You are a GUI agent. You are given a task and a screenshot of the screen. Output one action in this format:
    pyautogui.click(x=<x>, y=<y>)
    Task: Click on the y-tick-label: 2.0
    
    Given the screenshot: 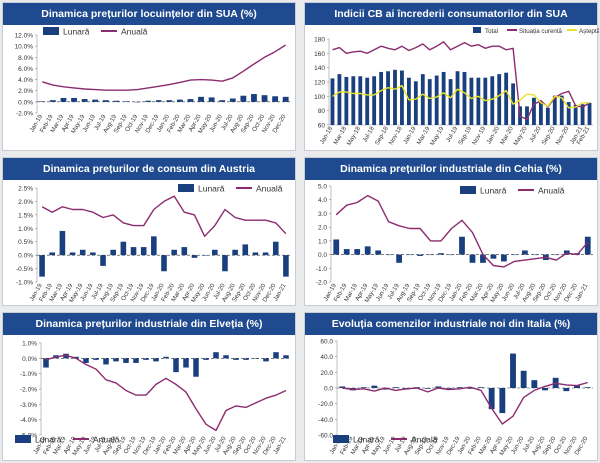 What is the action you would take?
    pyautogui.click(x=322, y=228)
    